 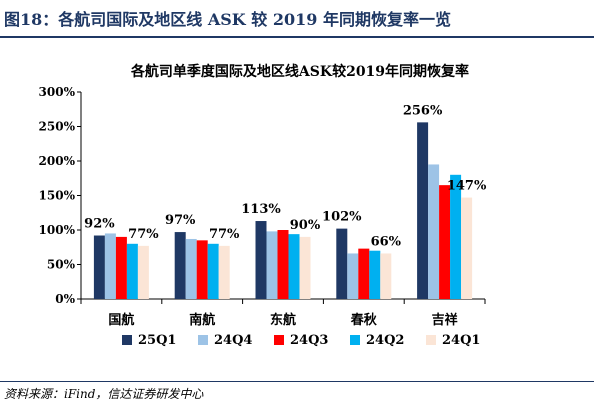 I want to click on legend-label: 24Q2, so click(x=385, y=340).